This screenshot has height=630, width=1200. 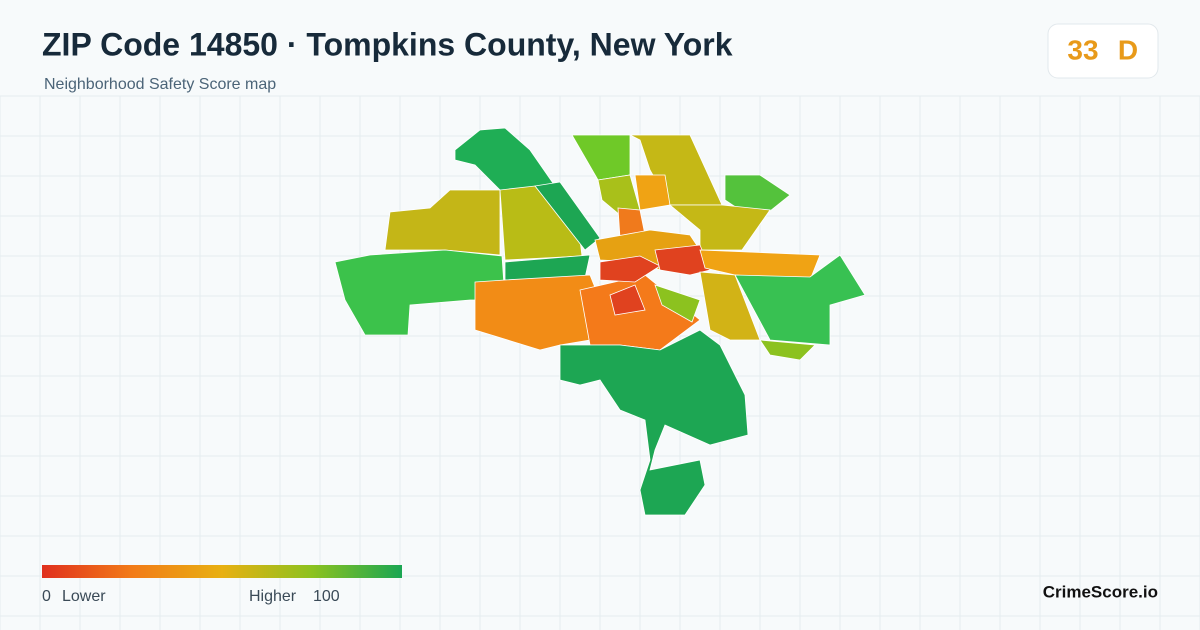 What do you see at coordinates (326, 596) in the screenshot?
I see `legend-max: 100` at bounding box center [326, 596].